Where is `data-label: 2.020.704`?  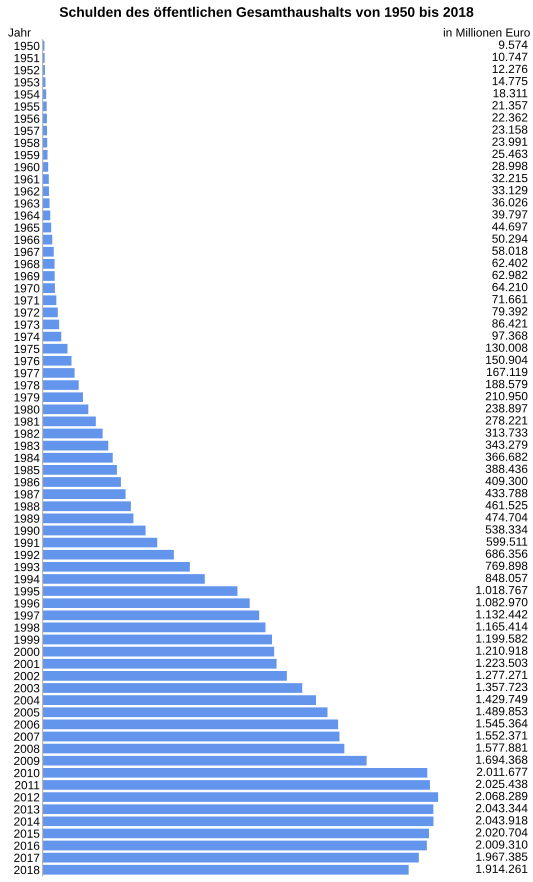
data-label: 2.020.704 is located at coordinates (502, 832).